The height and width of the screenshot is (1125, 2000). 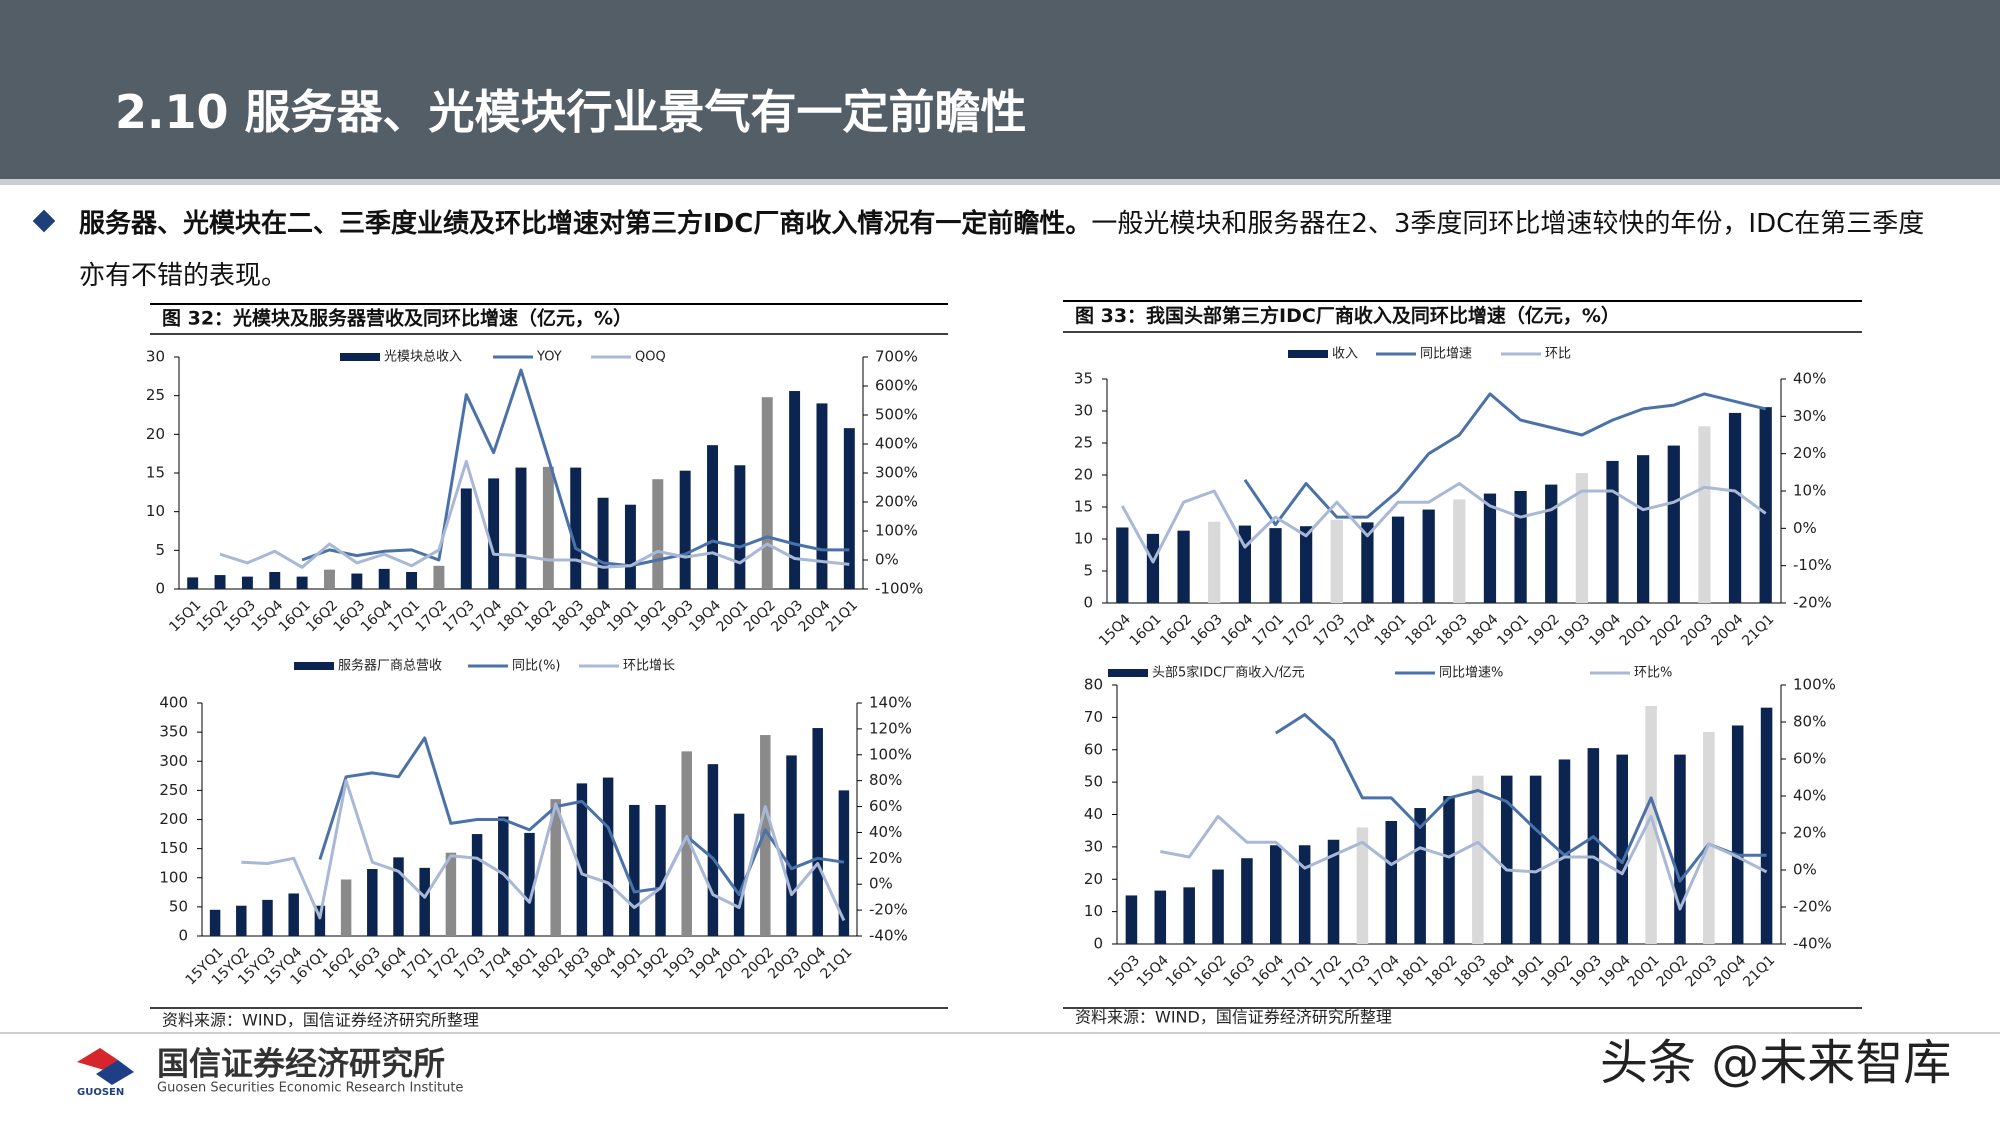 What do you see at coordinates (173, 790) in the screenshot?
I see `y-tick-label: 250` at bounding box center [173, 790].